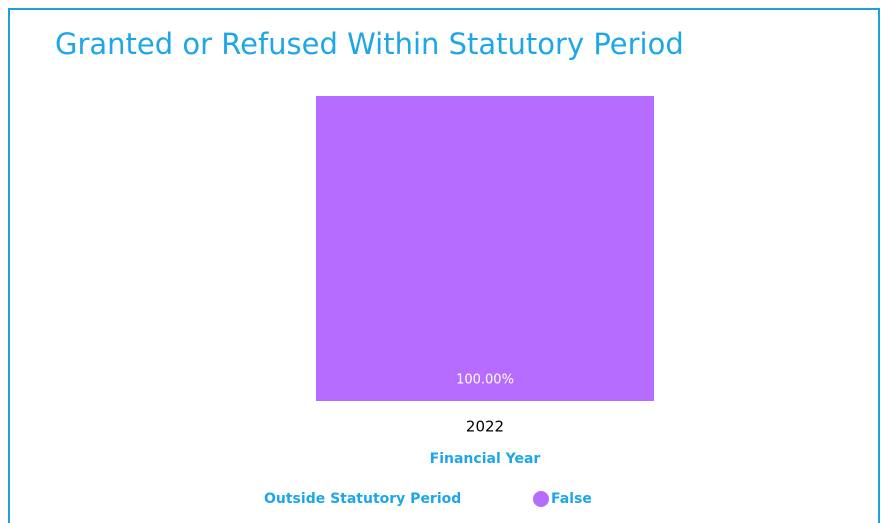 Image resolution: width=886 pixels, height=523 pixels. Describe the element at coordinates (541, 499) in the screenshot. I see `legend-marker` at that location.